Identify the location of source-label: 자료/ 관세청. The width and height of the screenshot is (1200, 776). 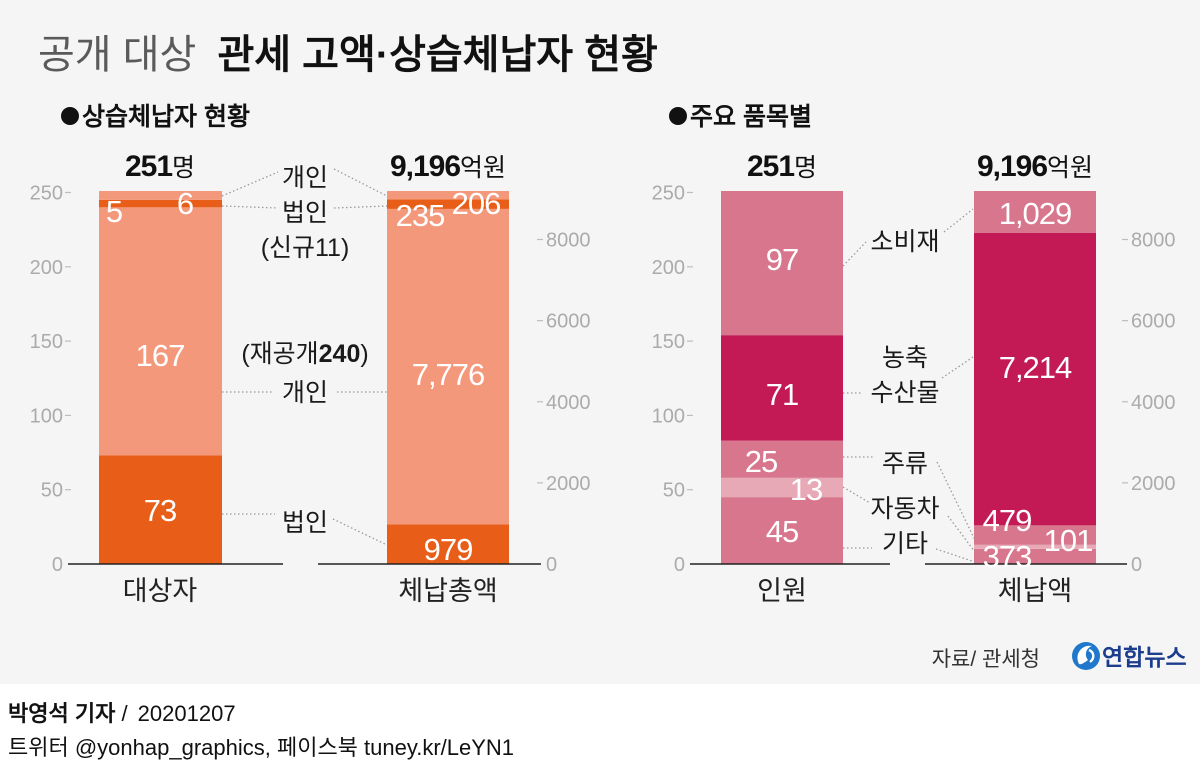
(986, 659).